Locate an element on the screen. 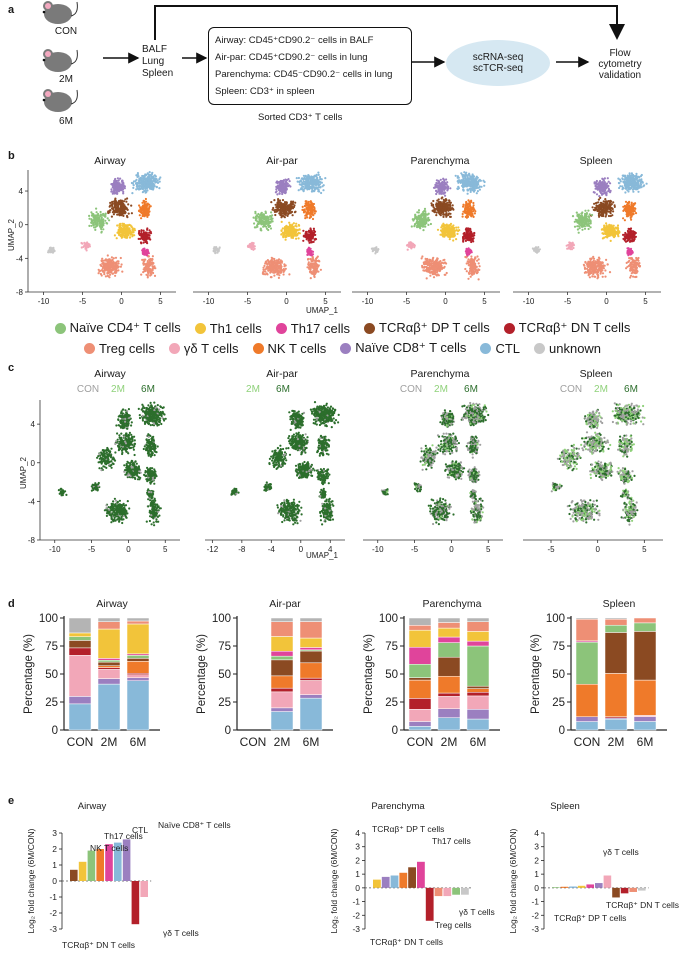 The image size is (685, 958). umap-b-title-airpar: Air-par is located at coordinates (282, 161).